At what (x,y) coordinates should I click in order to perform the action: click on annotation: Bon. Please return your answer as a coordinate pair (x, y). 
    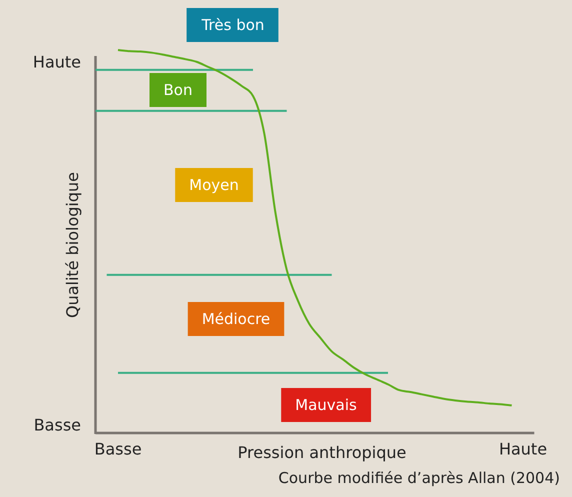
    Looking at the image, I should click on (178, 90).